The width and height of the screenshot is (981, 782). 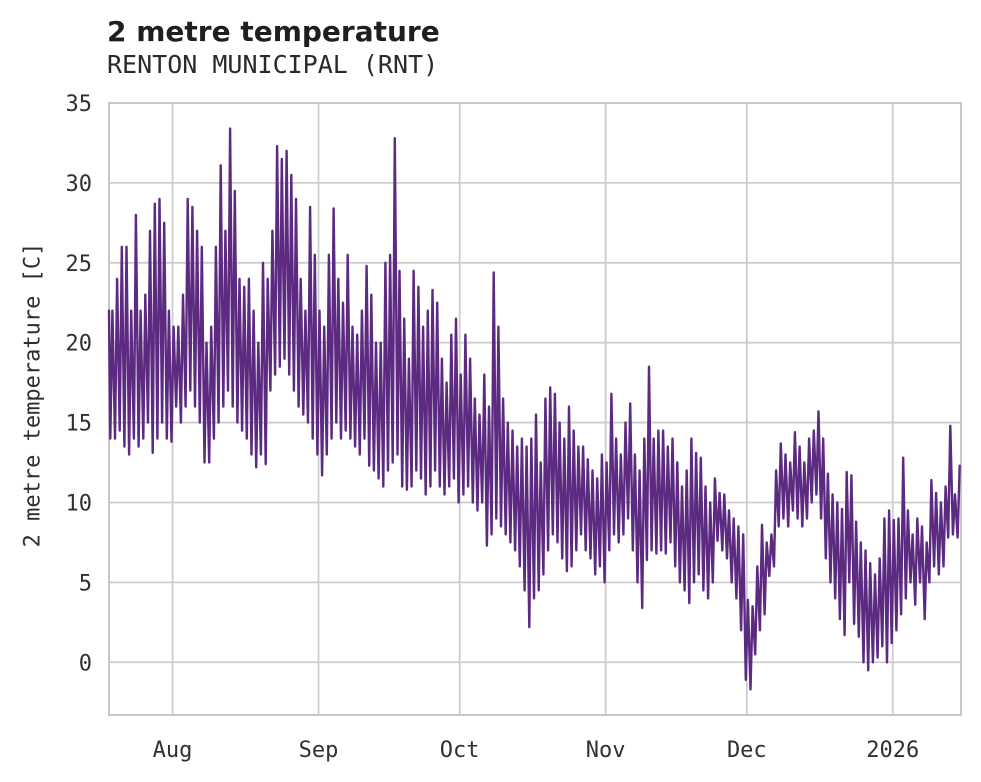 I want to click on y-axis-label: 2 metre temperature [C], so click(x=33, y=395).